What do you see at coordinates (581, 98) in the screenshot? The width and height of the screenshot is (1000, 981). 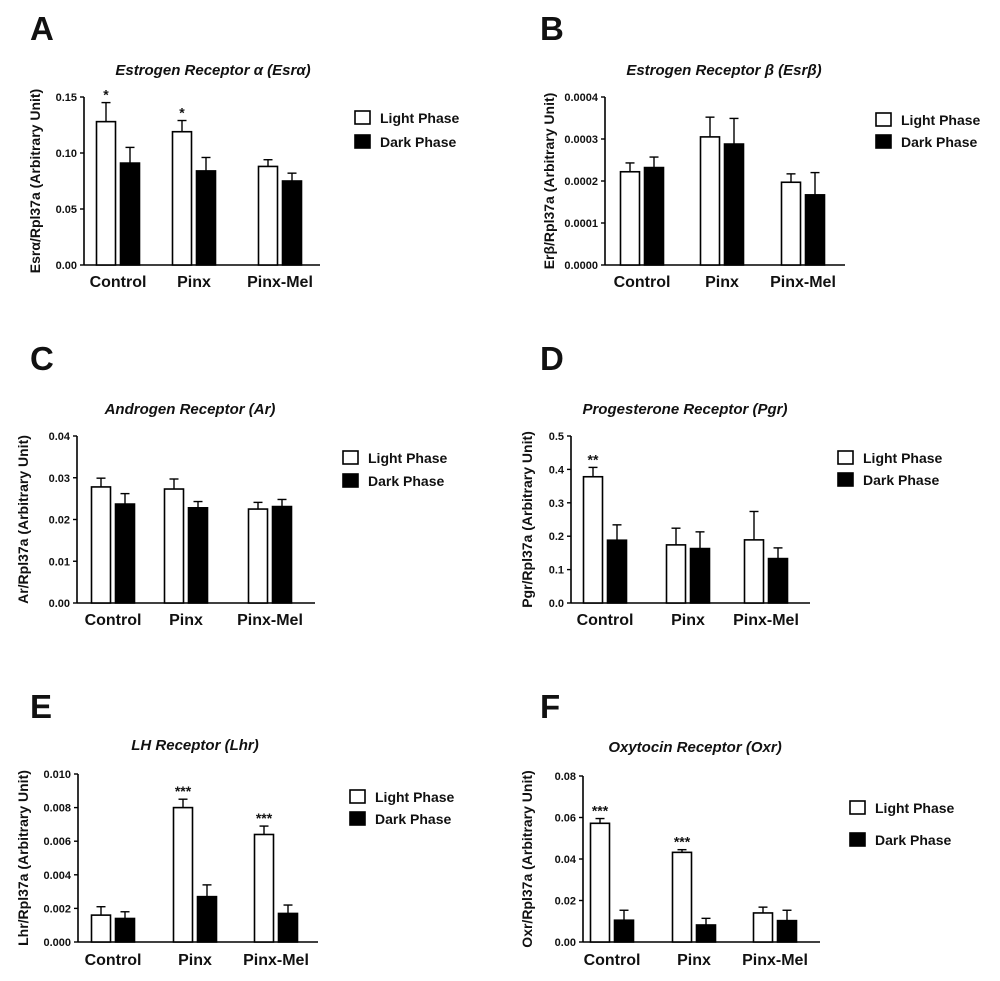 I see `y-tick-label: 0.0004` at bounding box center [581, 98].